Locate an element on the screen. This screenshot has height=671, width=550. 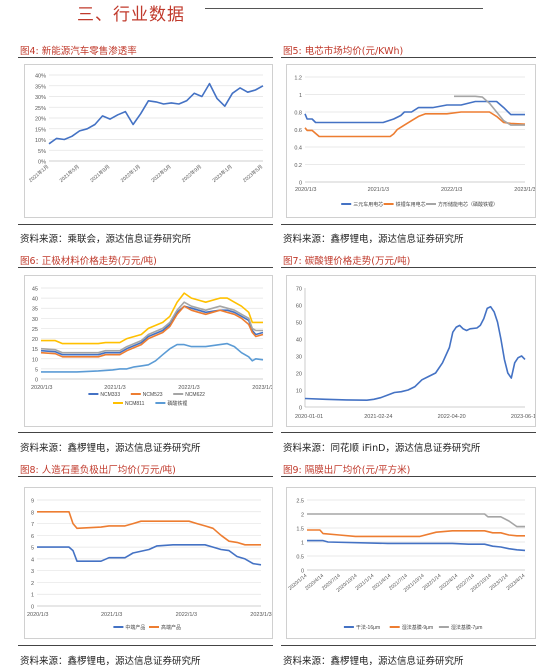
fig4-ytick-label: 20% is located at coordinates (40, 120).